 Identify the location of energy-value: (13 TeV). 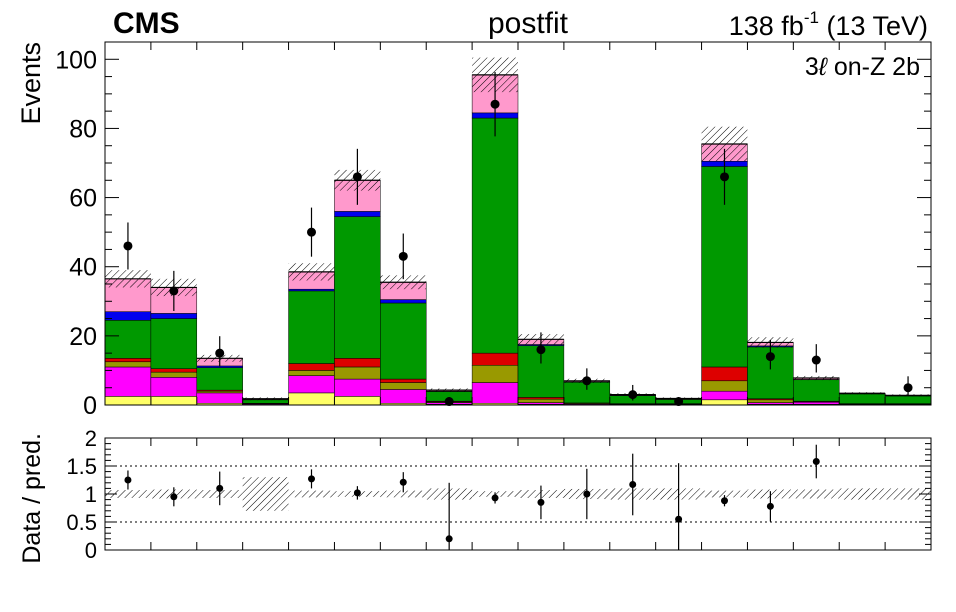
(873, 26).